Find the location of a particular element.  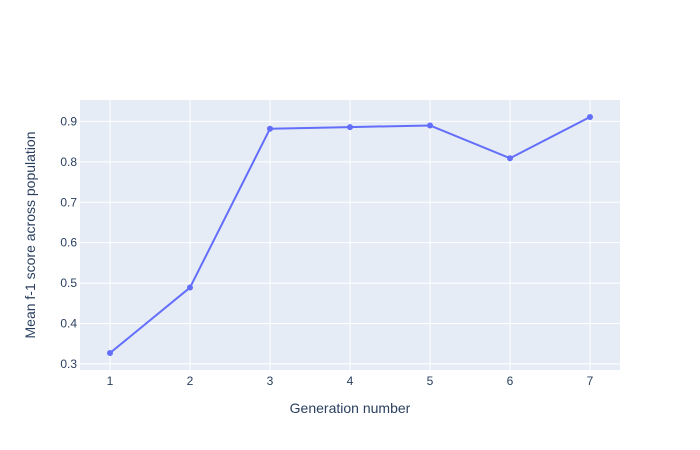

y-tick-label: 0.9 is located at coordinates (68, 121).